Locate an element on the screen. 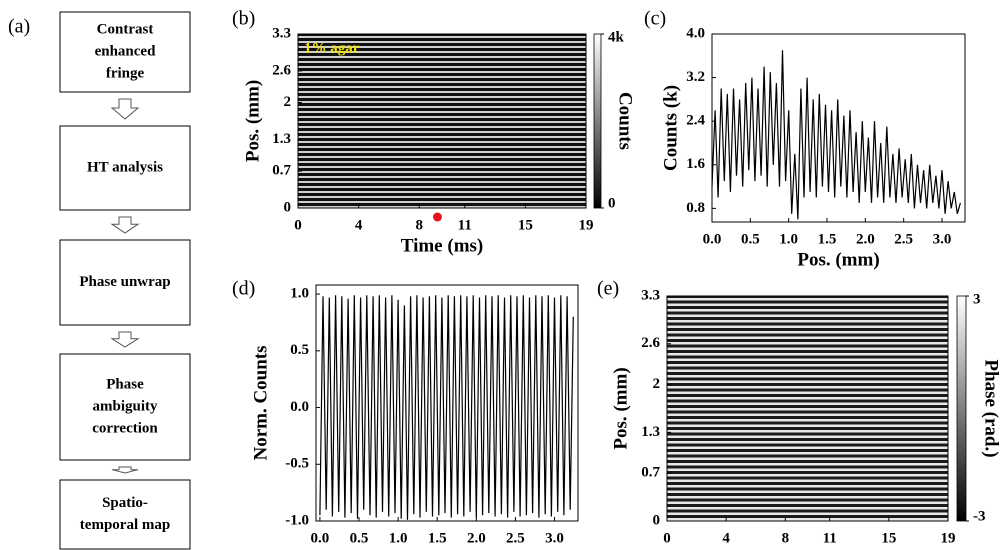  flow-text: temporal map is located at coordinates (125, 525).